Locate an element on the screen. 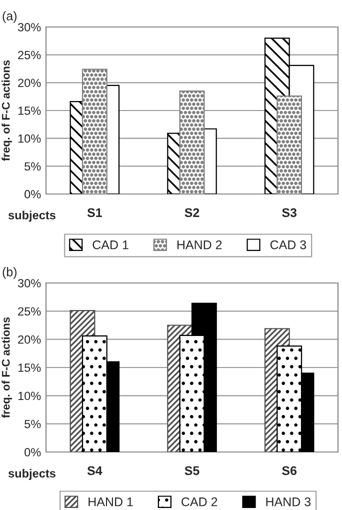  x-tick-label: S5 is located at coordinates (192, 471).